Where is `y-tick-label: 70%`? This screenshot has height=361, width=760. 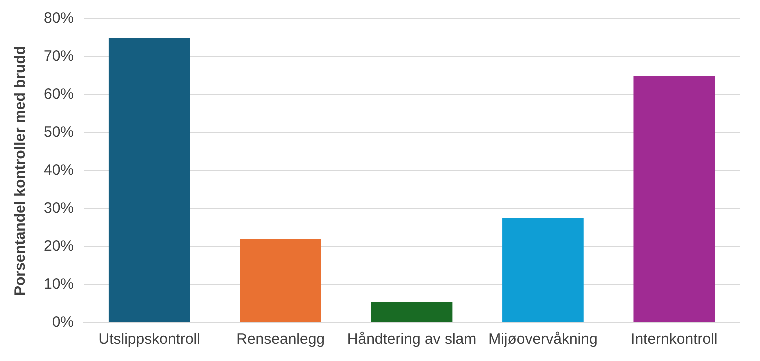 y-tick-label: 70% is located at coordinates (59, 57).